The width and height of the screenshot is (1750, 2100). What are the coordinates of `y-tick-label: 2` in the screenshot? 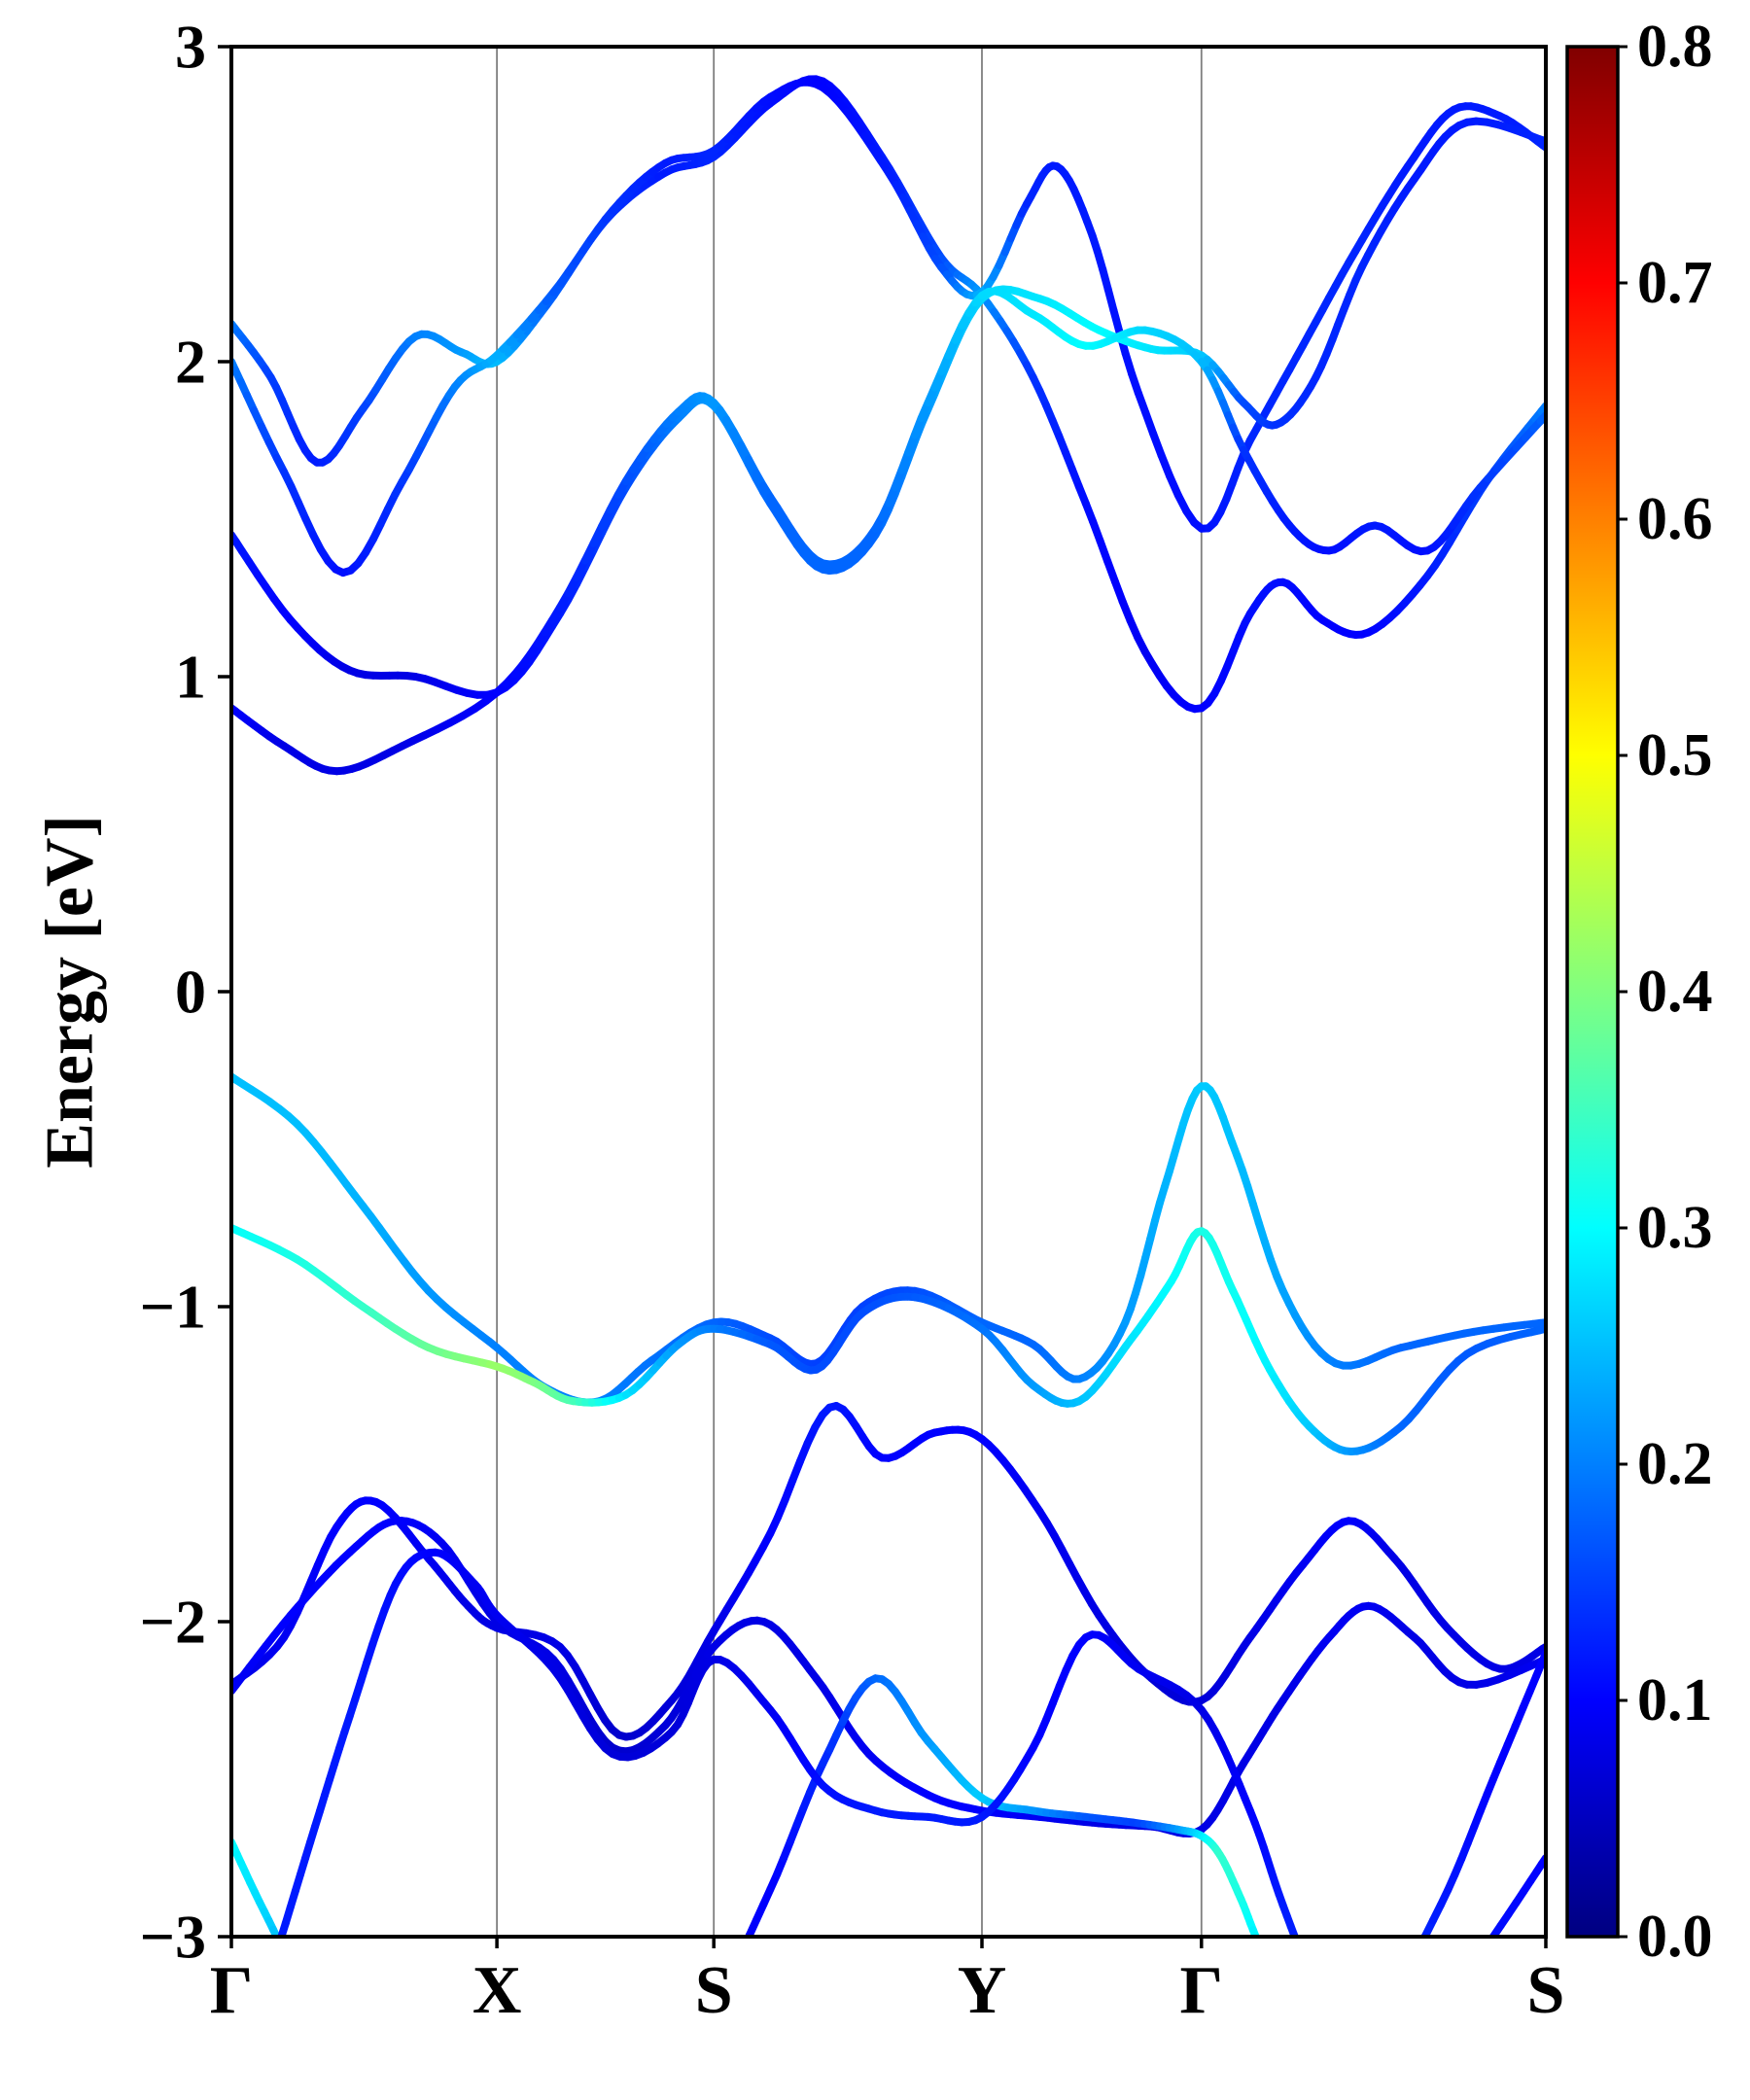 It's located at (190, 362).